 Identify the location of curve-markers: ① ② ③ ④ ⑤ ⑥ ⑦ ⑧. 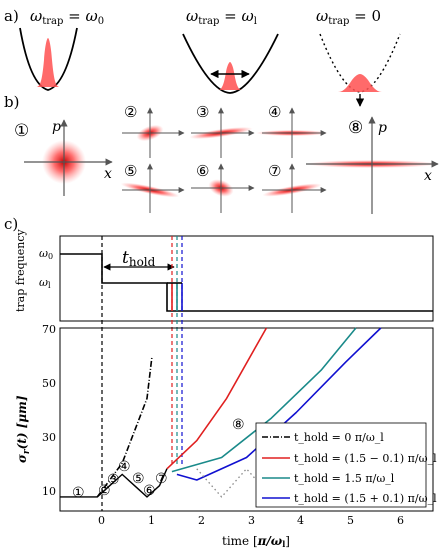
(158, 459).